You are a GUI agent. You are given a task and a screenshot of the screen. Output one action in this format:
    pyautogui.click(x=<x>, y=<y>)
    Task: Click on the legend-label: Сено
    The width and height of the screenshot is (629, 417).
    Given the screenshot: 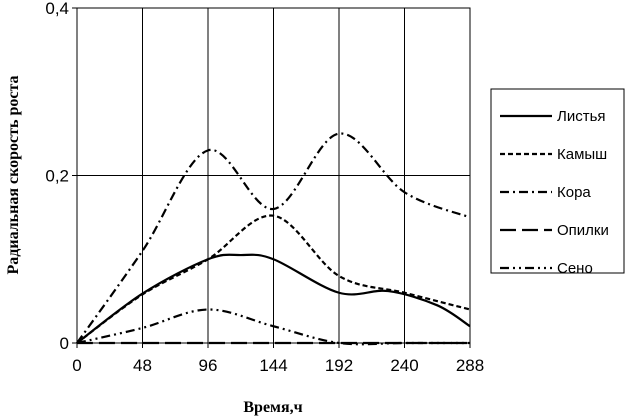 What is the action you would take?
    pyautogui.click(x=575, y=268)
    